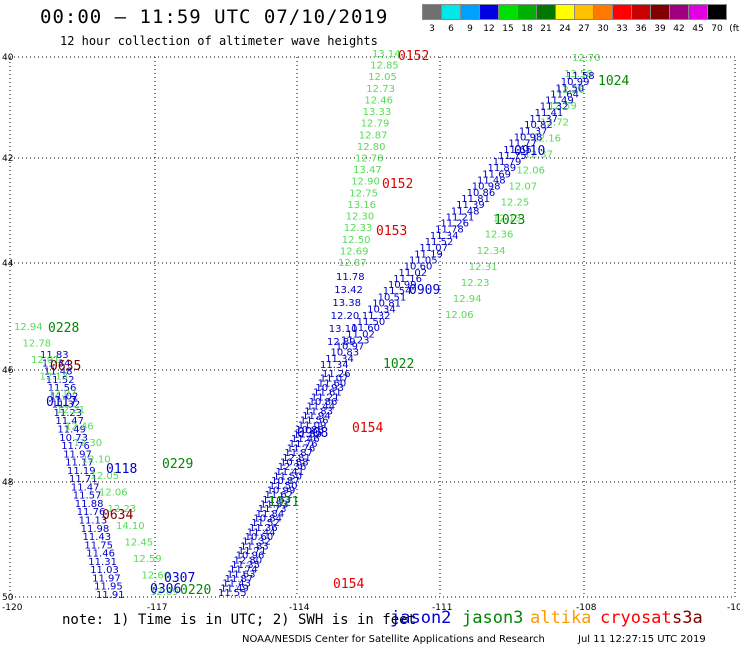 The image size is (740, 650). I want to click on wave-height-label: 12.23, so click(475, 283).